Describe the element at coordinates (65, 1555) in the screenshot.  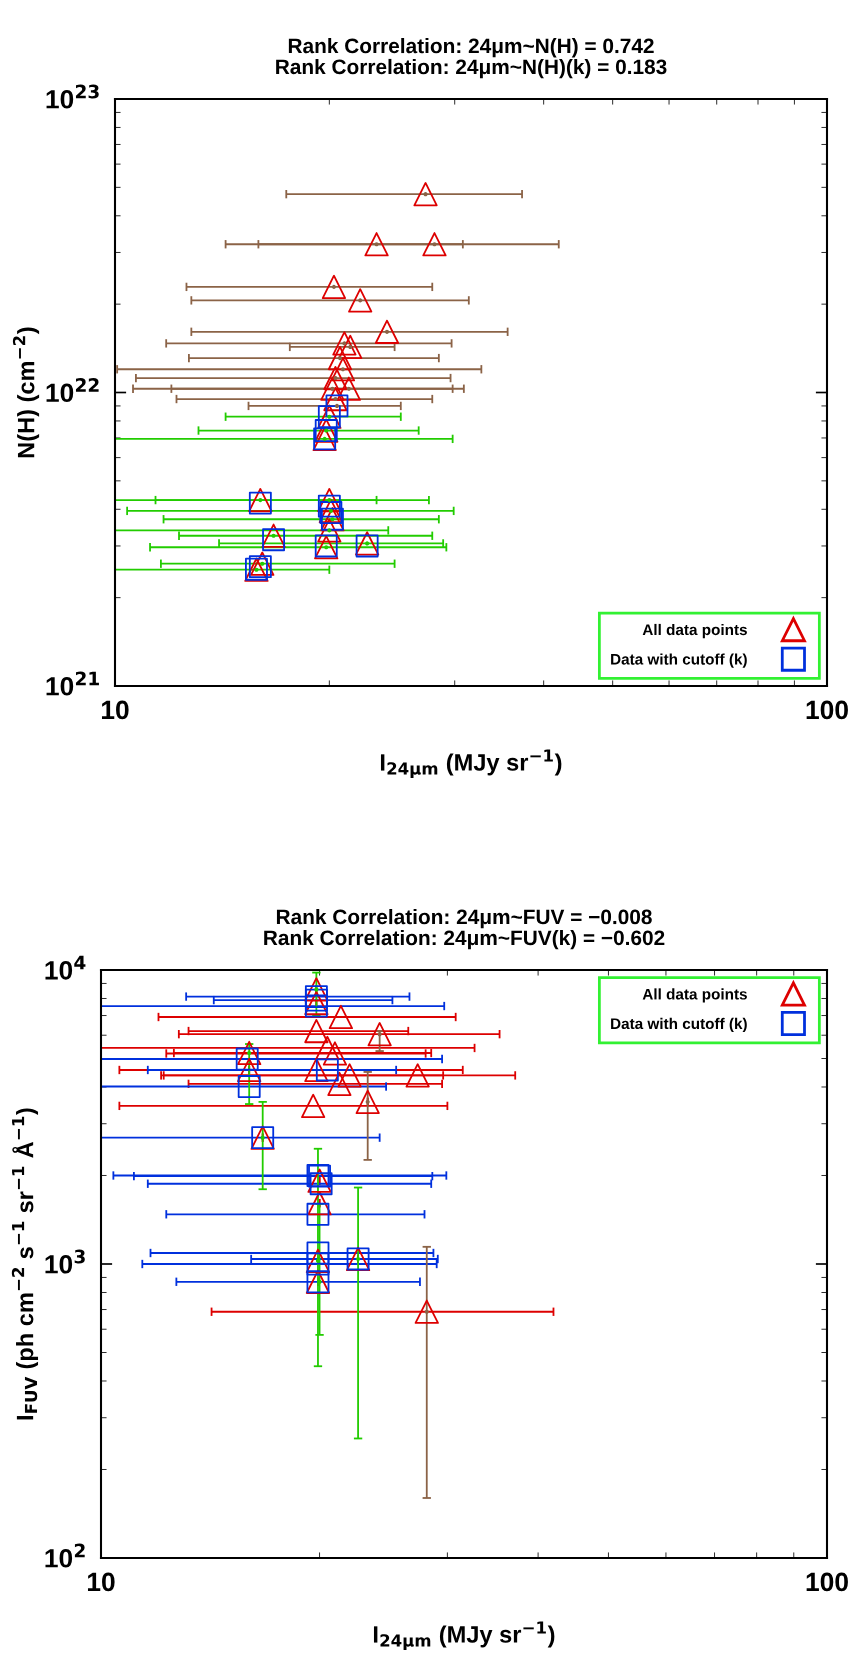
I see `y-tick-label: 10$^{2}$` at that location.